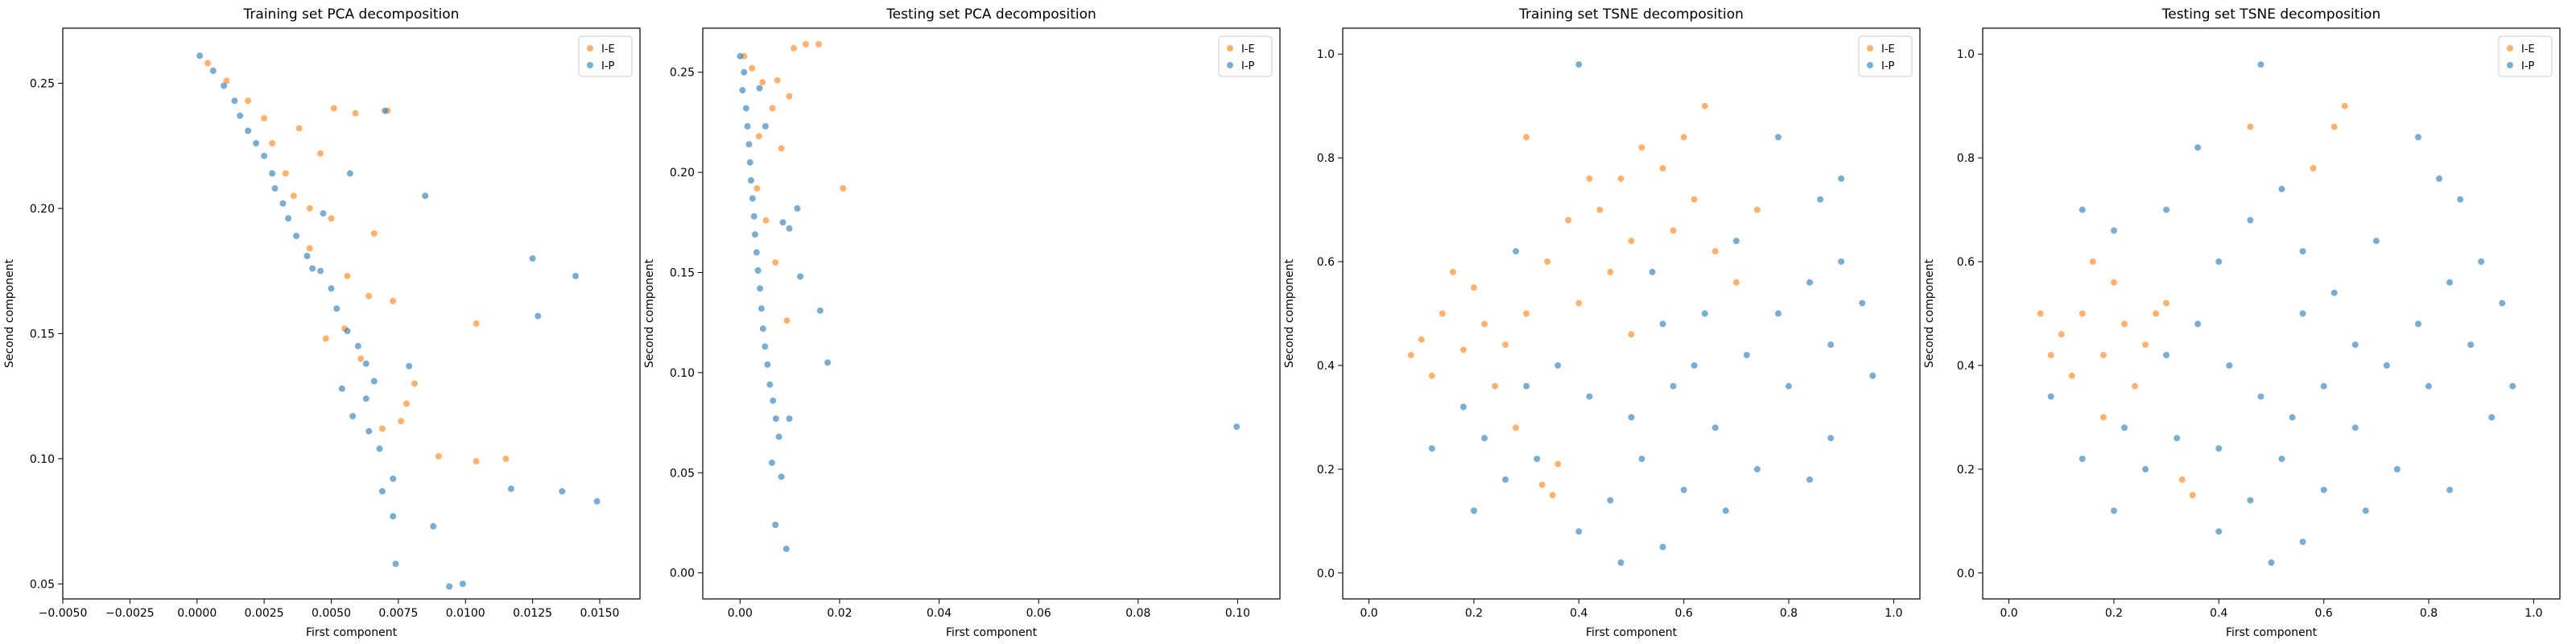 The height and width of the screenshot is (644, 2576). I want to click on x-tick-label: 0.0100, so click(465, 613).